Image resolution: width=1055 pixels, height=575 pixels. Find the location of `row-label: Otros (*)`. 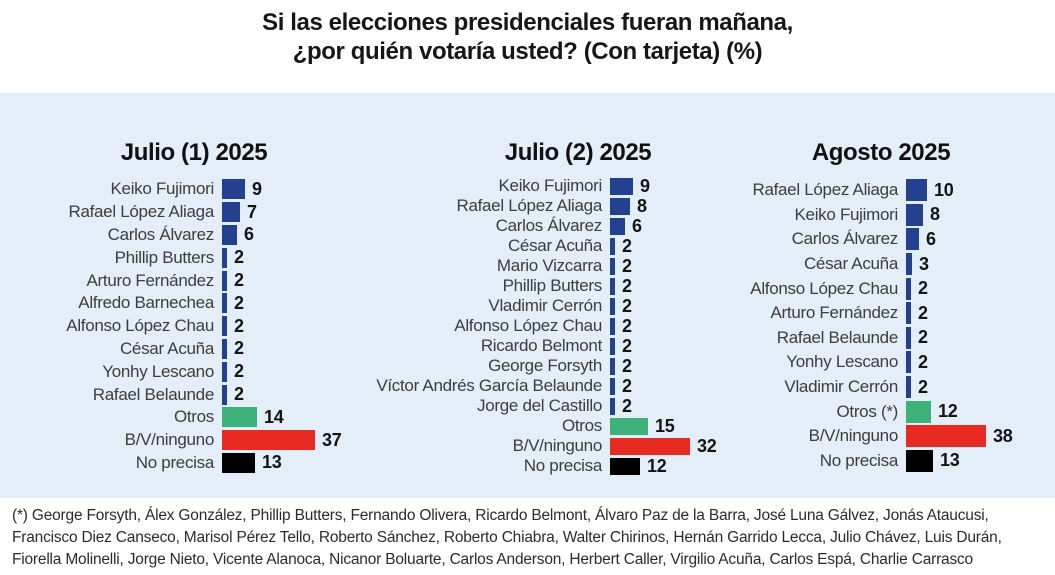

row-label: Otros (*) is located at coordinates (867, 411).